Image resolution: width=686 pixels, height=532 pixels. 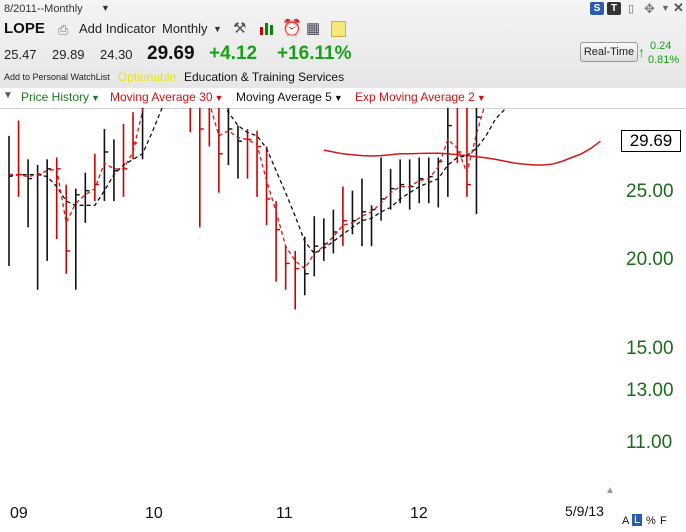 I want to click on industry-label: Education & Training Services, so click(x=264, y=77).